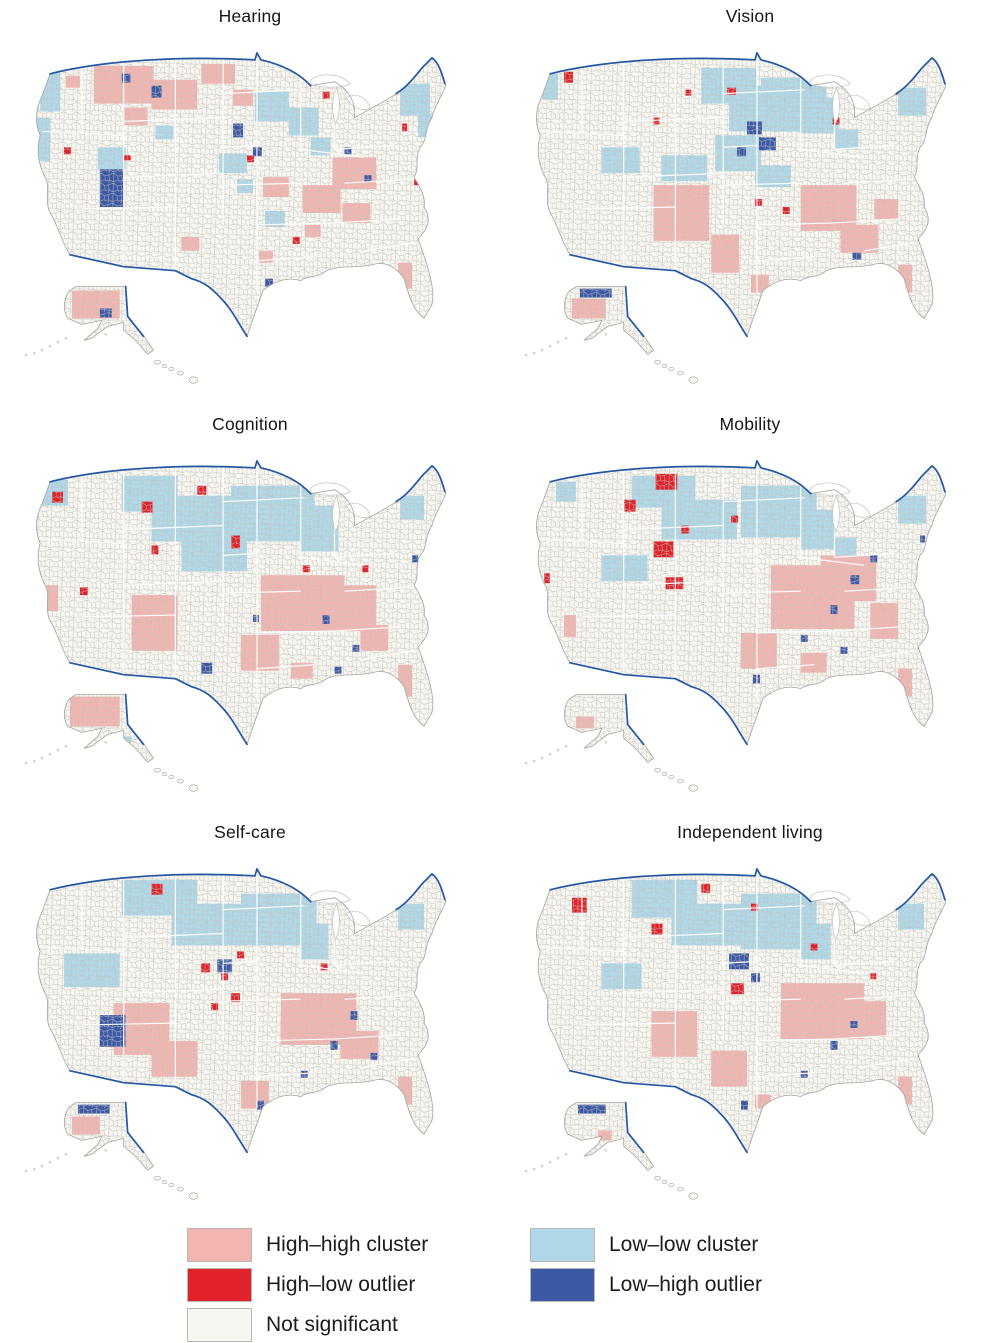 The height and width of the screenshot is (1343, 1000). What do you see at coordinates (332, 1324) in the screenshot?
I see `legend-label: Not significant` at bounding box center [332, 1324].